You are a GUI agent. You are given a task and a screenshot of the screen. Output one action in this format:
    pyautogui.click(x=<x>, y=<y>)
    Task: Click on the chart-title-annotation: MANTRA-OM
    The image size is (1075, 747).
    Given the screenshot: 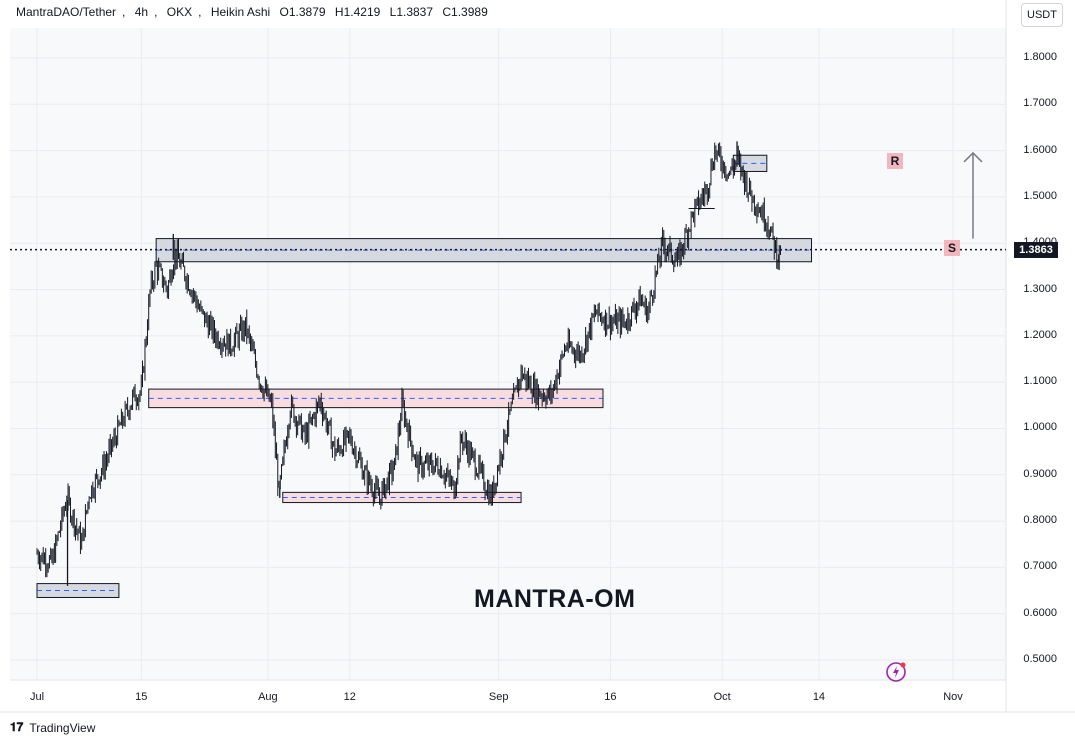 What is the action you would take?
    pyautogui.click(x=555, y=599)
    